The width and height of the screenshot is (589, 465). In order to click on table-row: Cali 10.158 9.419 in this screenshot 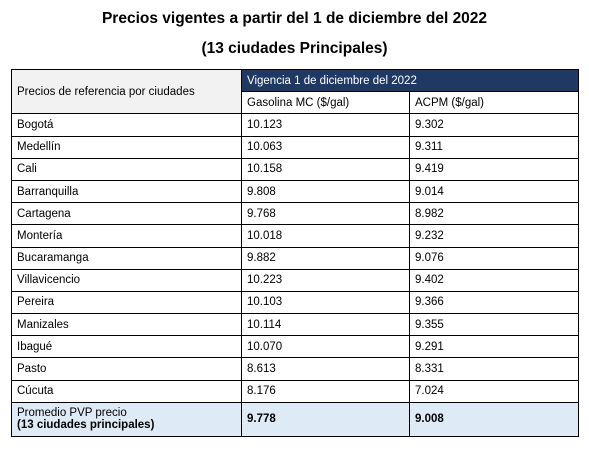, I will do `click(295, 169)`.